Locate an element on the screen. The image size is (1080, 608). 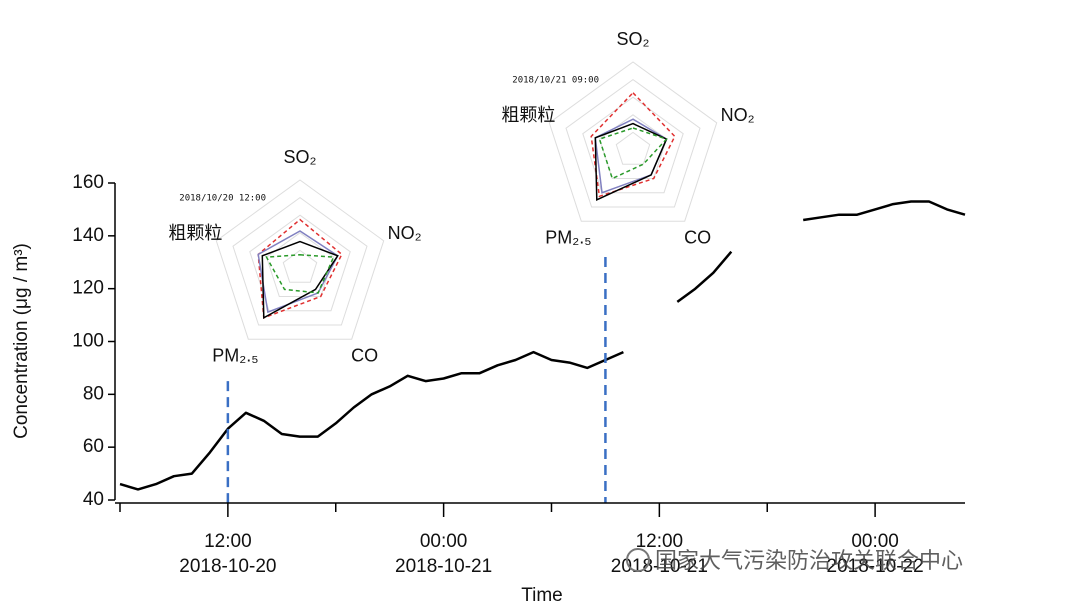
watermark-text: 国家大气污染防治攻关联合中心 is located at coordinates (809, 560).